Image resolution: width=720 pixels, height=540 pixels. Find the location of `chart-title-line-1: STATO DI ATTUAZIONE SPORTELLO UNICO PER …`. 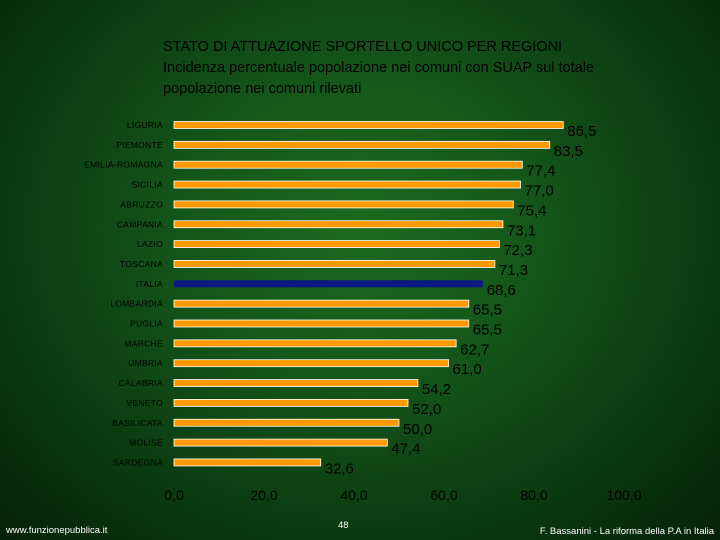

chart-title-line-1: STATO DI ATTUAZIONE SPORTELLO UNICO PER … is located at coordinates (363, 47).